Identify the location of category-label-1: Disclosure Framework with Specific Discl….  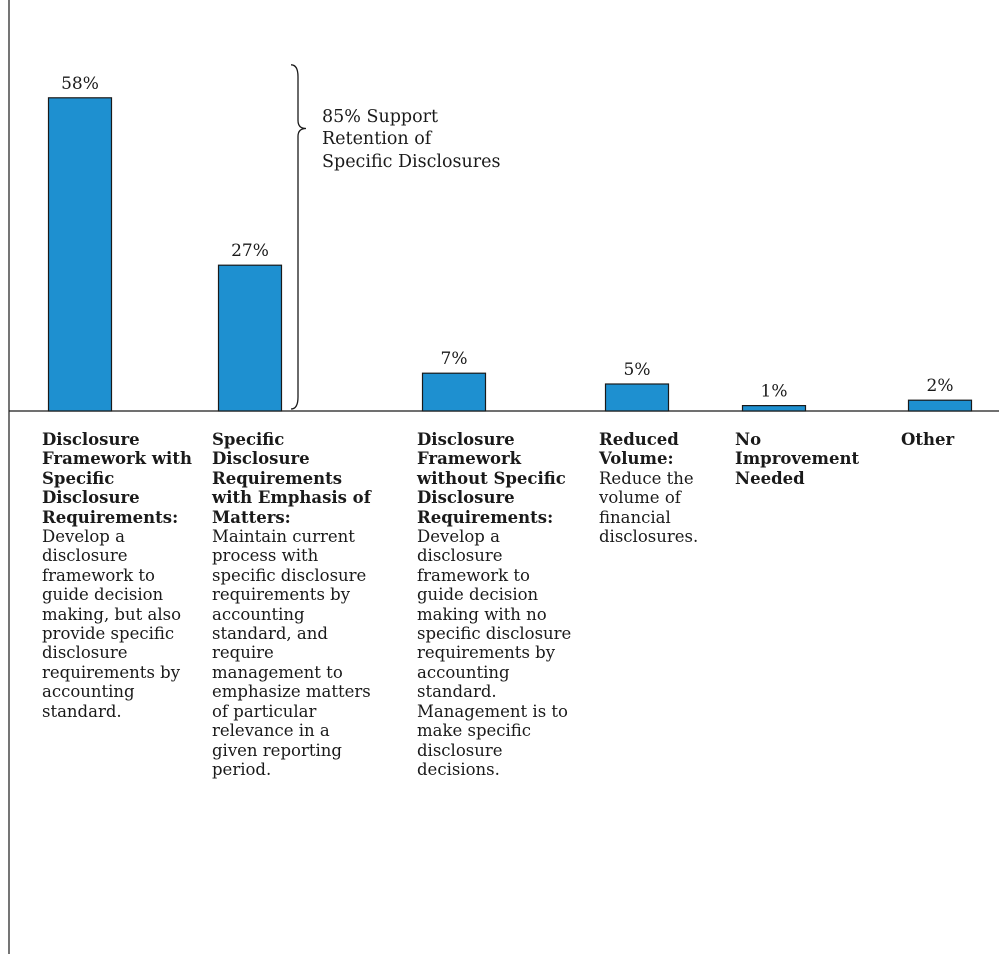
(117, 575).